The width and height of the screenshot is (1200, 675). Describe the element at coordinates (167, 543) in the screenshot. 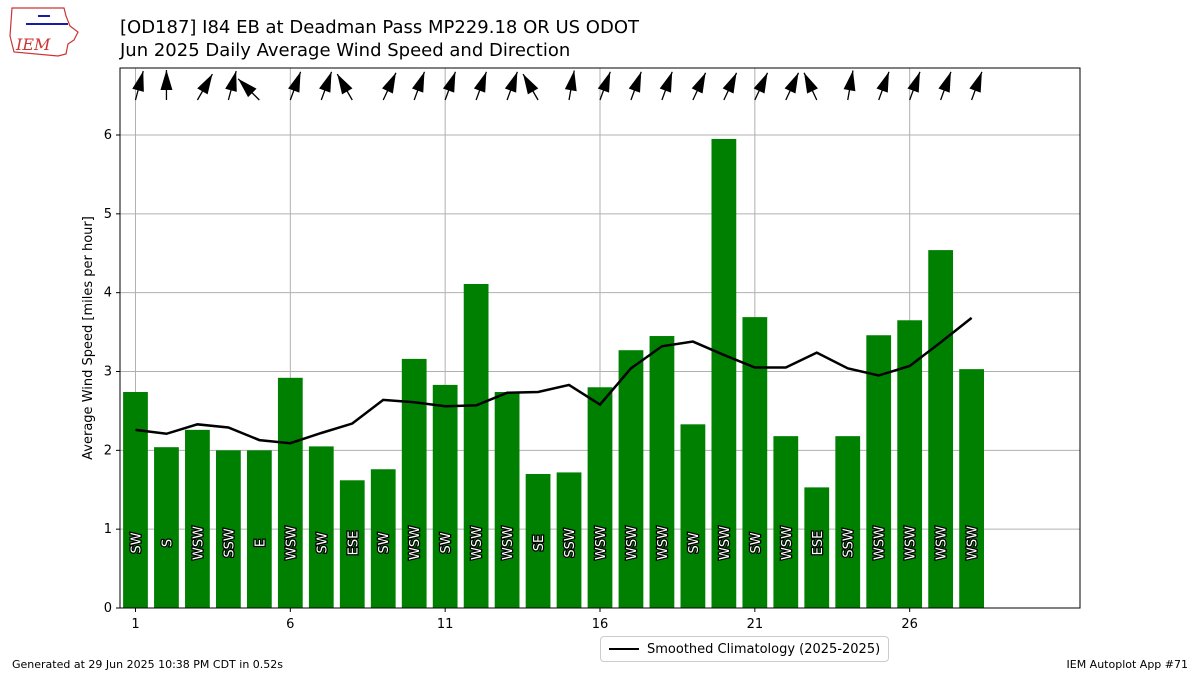

I see `direction-label: S` at that location.